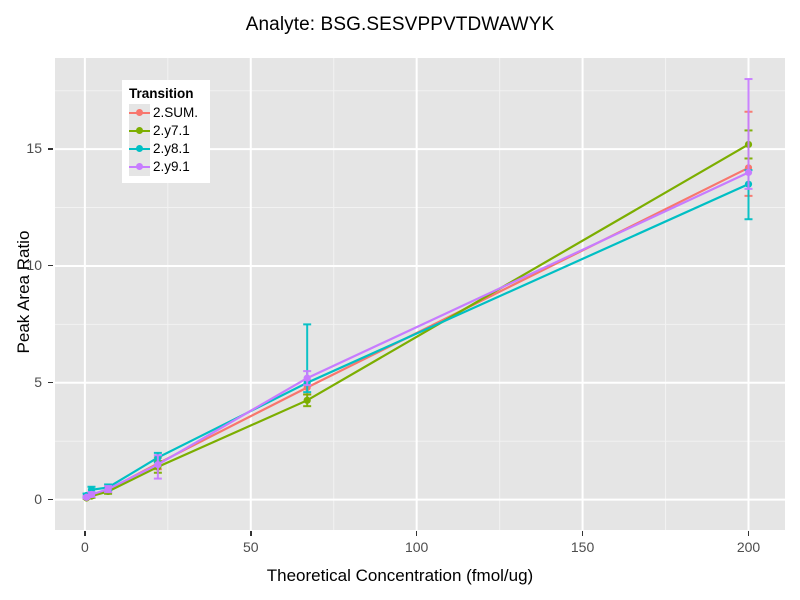  Describe the element at coordinates (748, 547) in the screenshot. I see `x-tick-label: 200` at that location.